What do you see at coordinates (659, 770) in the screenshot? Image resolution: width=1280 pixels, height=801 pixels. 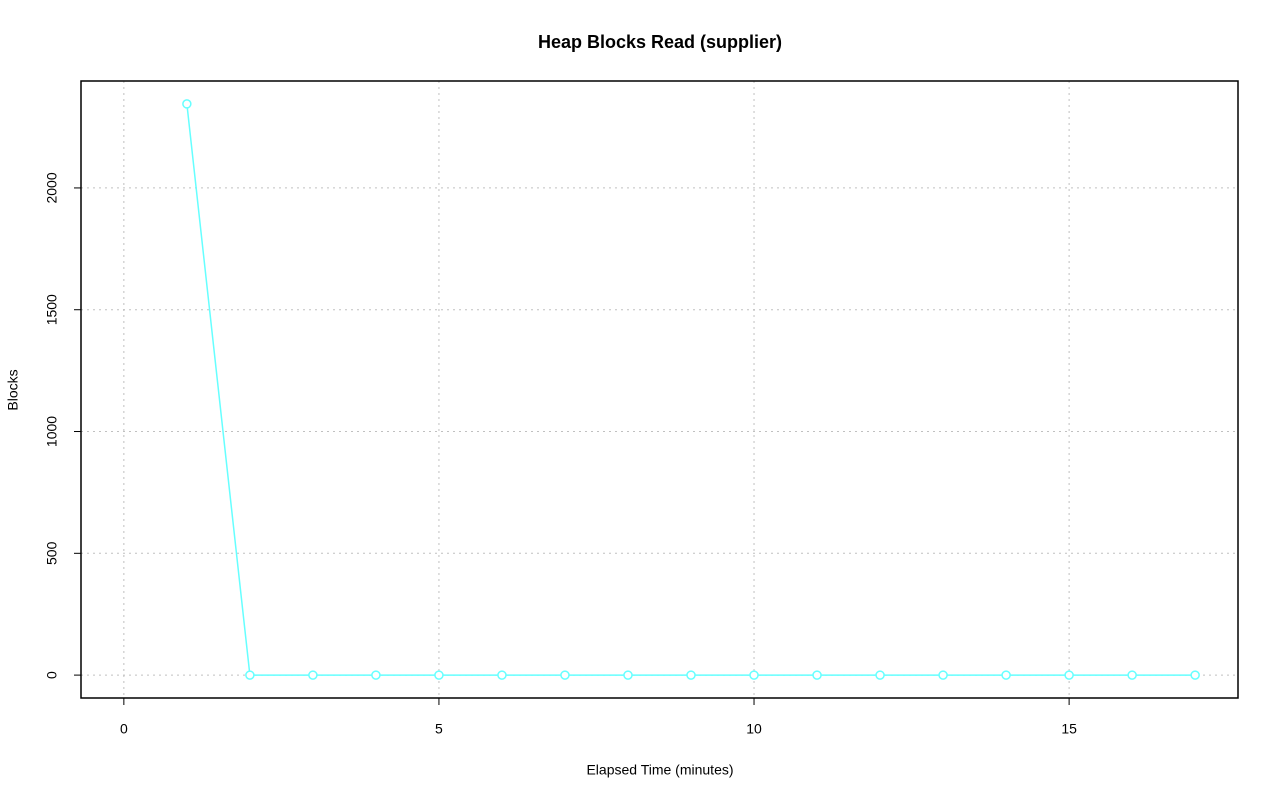 I see `x-axis-label: Elapsed Time (minutes)` at bounding box center [659, 770].